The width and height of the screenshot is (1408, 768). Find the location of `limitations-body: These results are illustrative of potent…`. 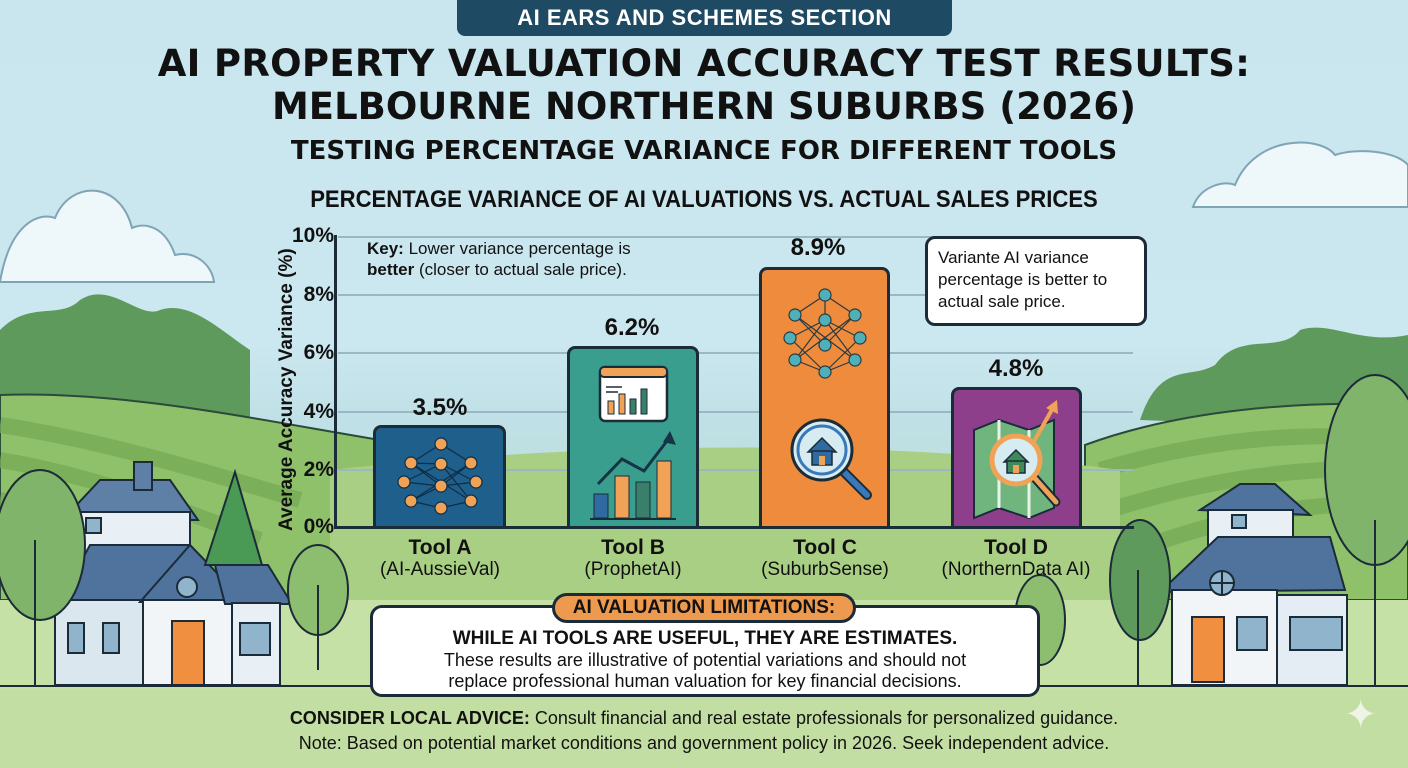

limitations-body: These results are illustrative of potent… is located at coordinates (705, 671).